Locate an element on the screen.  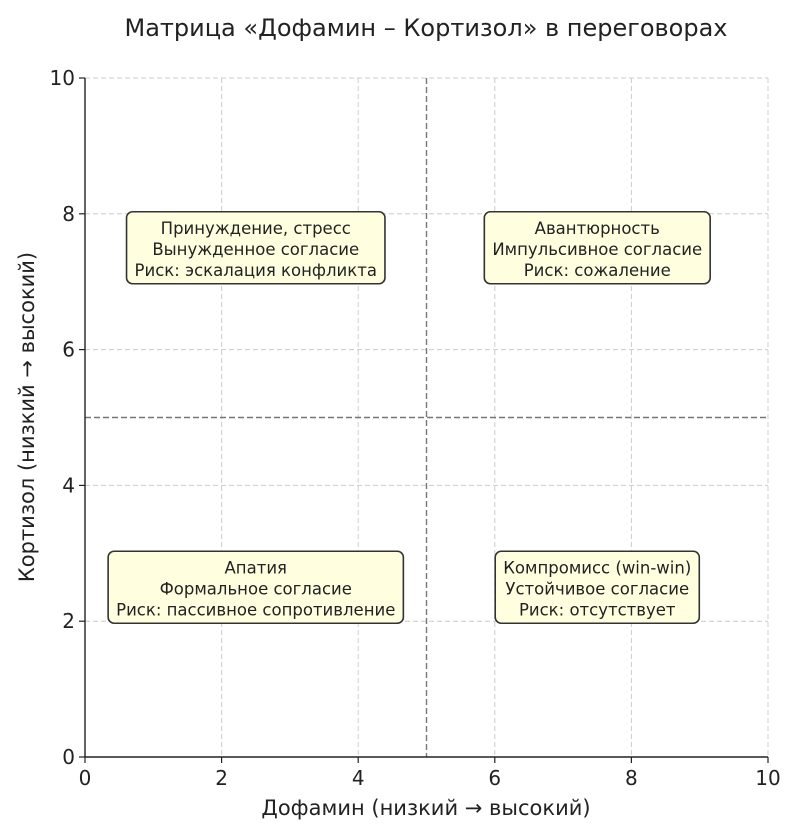
x-tick-label: 4 is located at coordinates (358, 778).